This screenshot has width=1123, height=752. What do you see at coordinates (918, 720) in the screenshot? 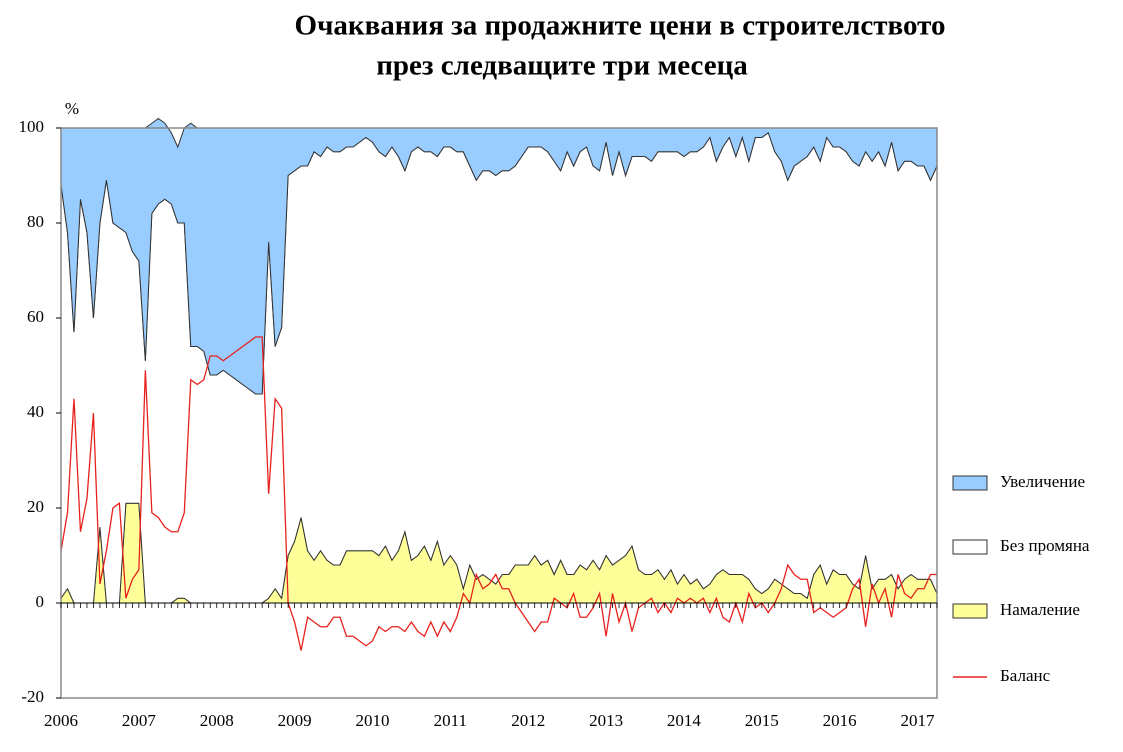
I see `x-tick-label: 2017` at bounding box center [918, 720].